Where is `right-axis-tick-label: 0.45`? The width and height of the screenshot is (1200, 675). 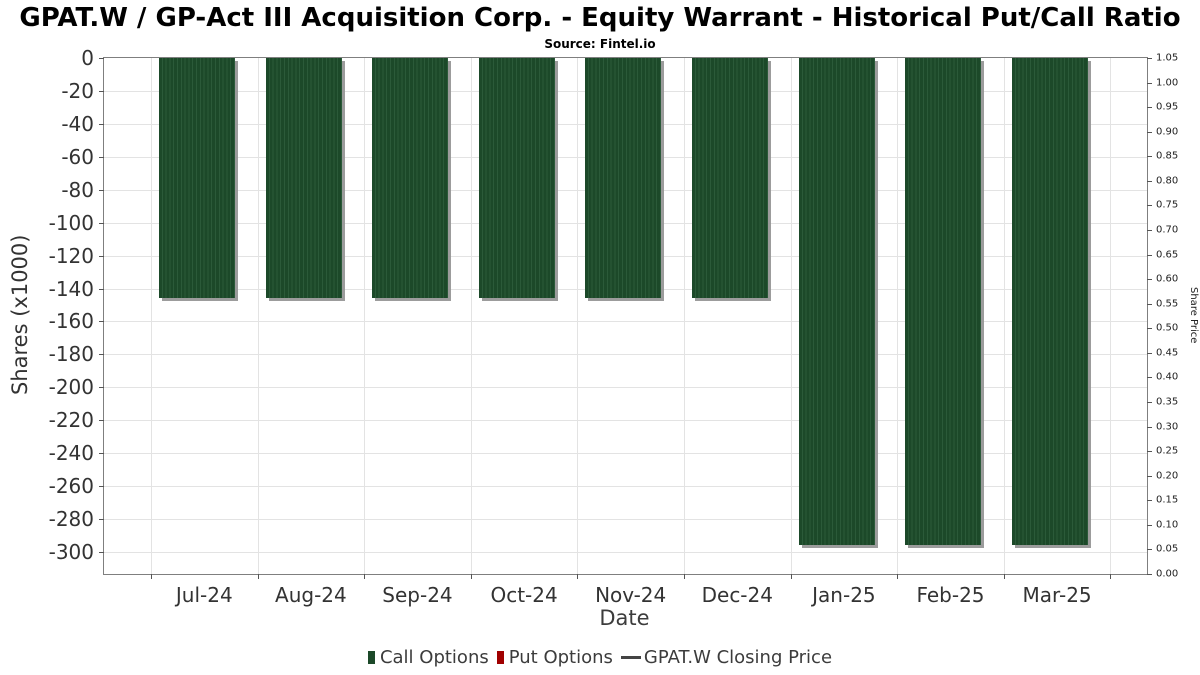
right-axis-tick-label: 0.45 is located at coordinates (1167, 353).